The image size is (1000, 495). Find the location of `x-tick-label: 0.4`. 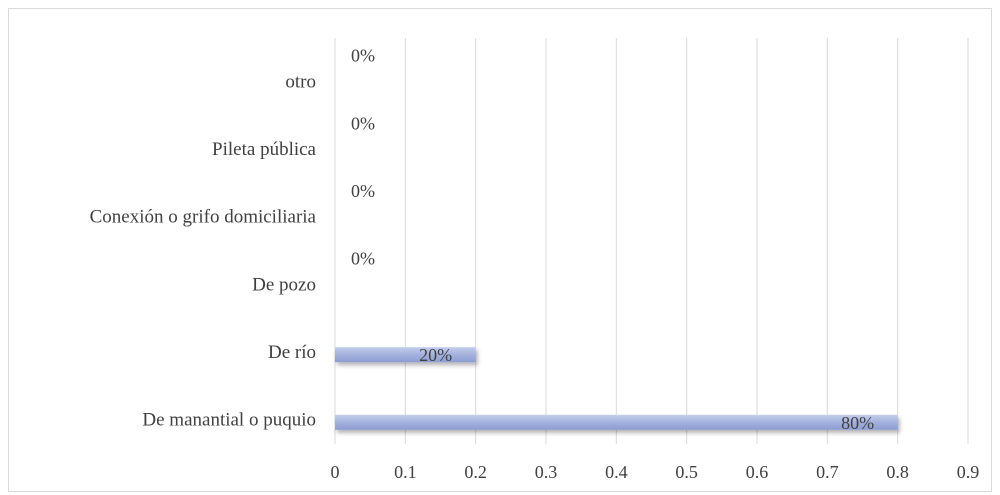

x-tick-label: 0.4 is located at coordinates (616, 472).